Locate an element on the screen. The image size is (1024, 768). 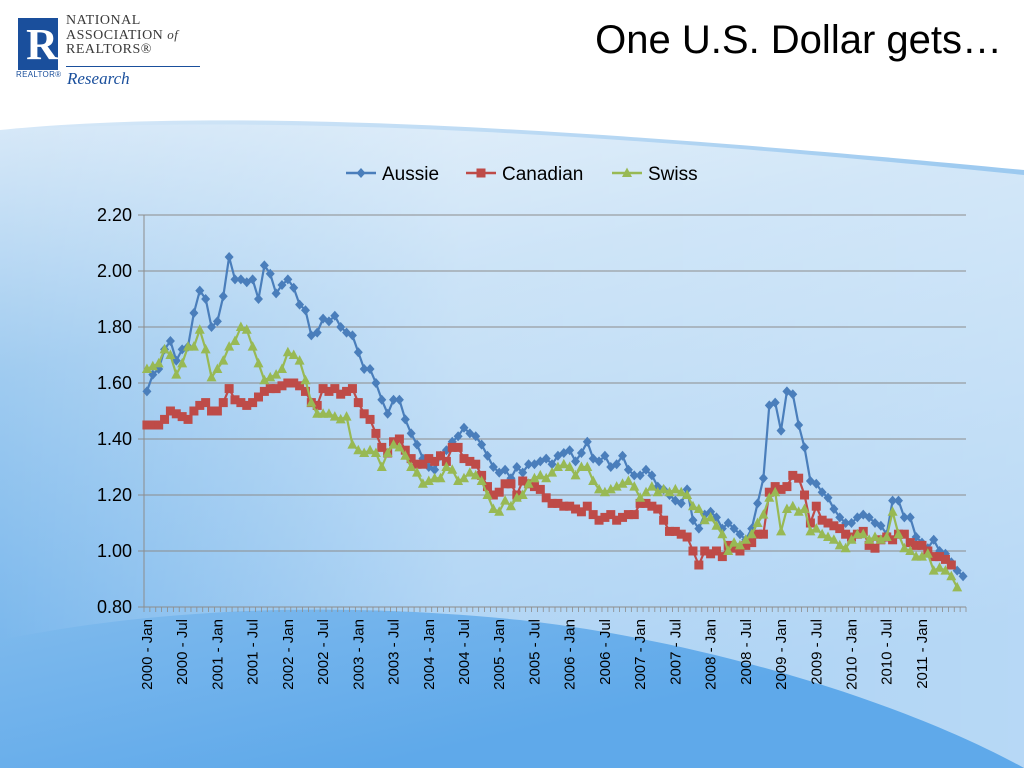
x-tick-label: 2005 - Jul is located at coordinates (534, 652).